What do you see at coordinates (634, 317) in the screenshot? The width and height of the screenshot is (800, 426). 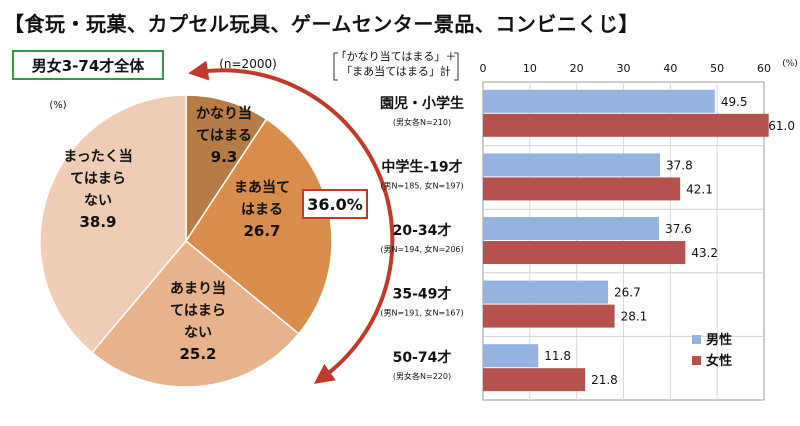 I see `bar-value-label: 28.1` at bounding box center [634, 317].